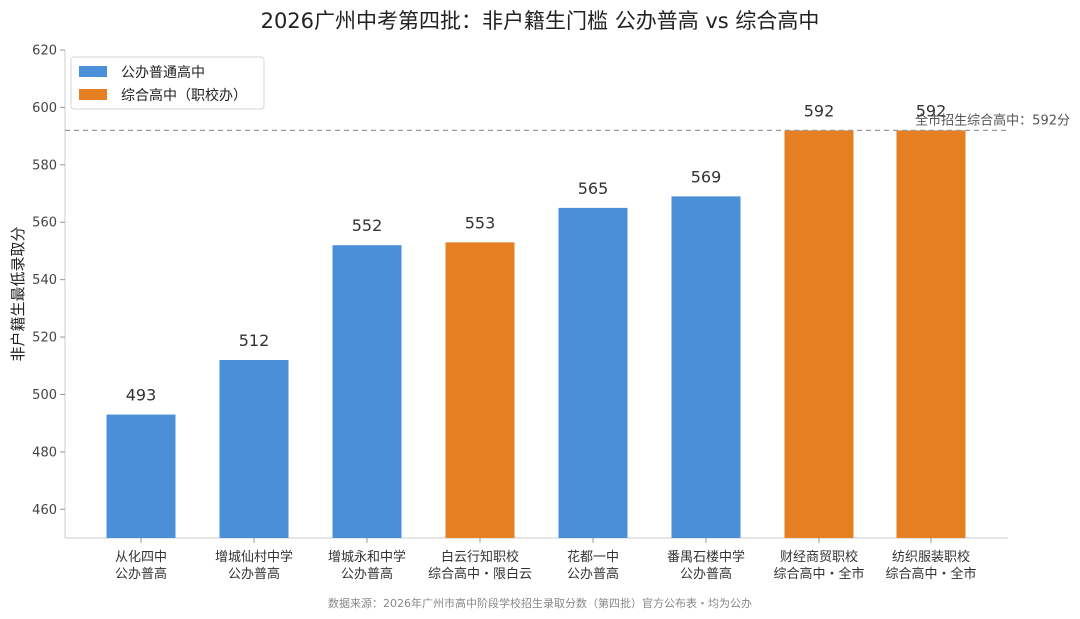 This screenshot has width=1080, height=619. I want to click on legend-label-comprehensive: 综合高中（职校办）, so click(184, 95).